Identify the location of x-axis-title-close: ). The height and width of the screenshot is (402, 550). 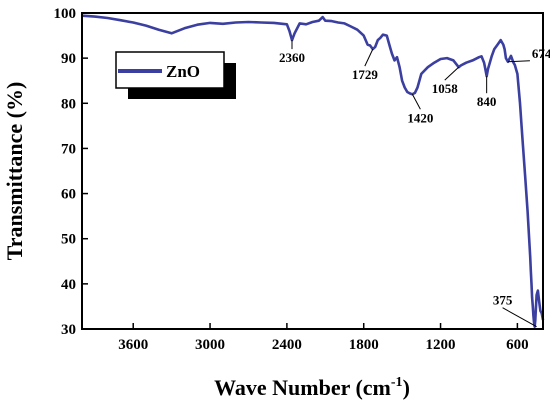
(406, 387).